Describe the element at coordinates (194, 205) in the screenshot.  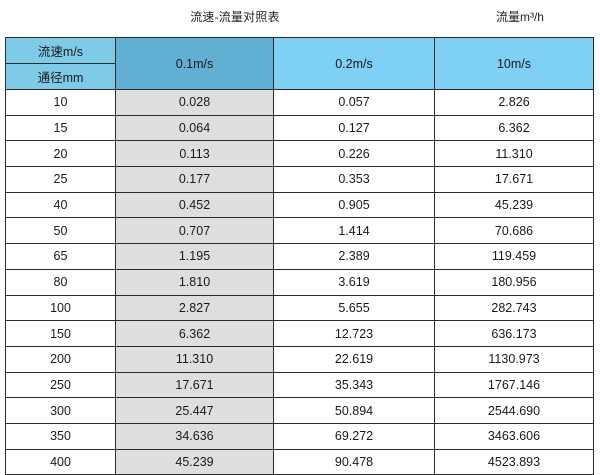
I see `cell-flow-0.1m/s: 0.452` at that location.